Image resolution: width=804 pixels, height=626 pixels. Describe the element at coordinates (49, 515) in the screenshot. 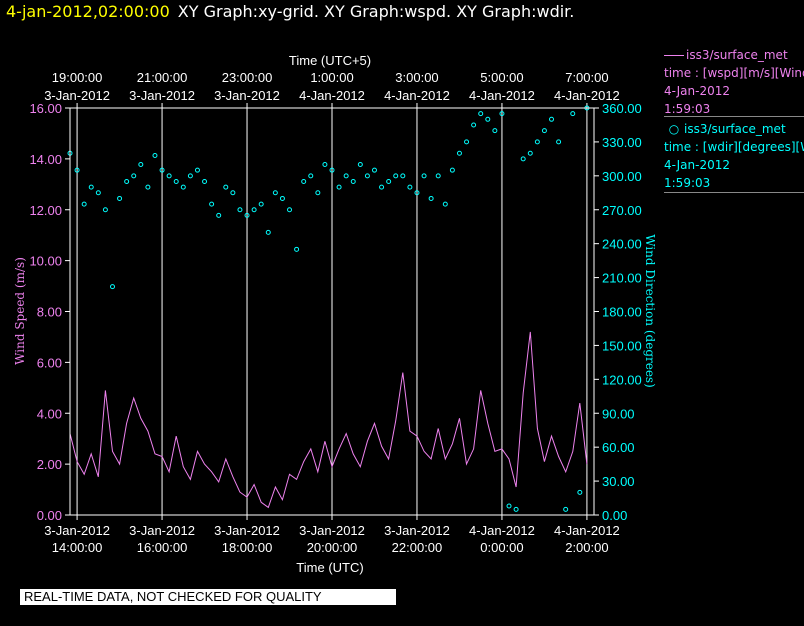

I see `y-left-tick-label: 0.00` at that location.